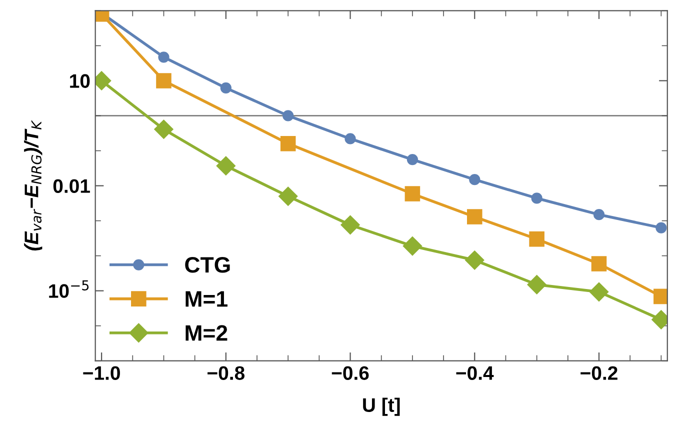  Describe the element at coordinates (207, 333) in the screenshot. I see `legend-label: M=2` at that location.